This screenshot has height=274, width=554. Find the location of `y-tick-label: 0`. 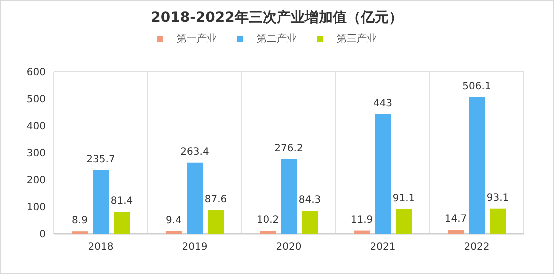

y-tick-label: 0 is located at coordinates (43, 235).